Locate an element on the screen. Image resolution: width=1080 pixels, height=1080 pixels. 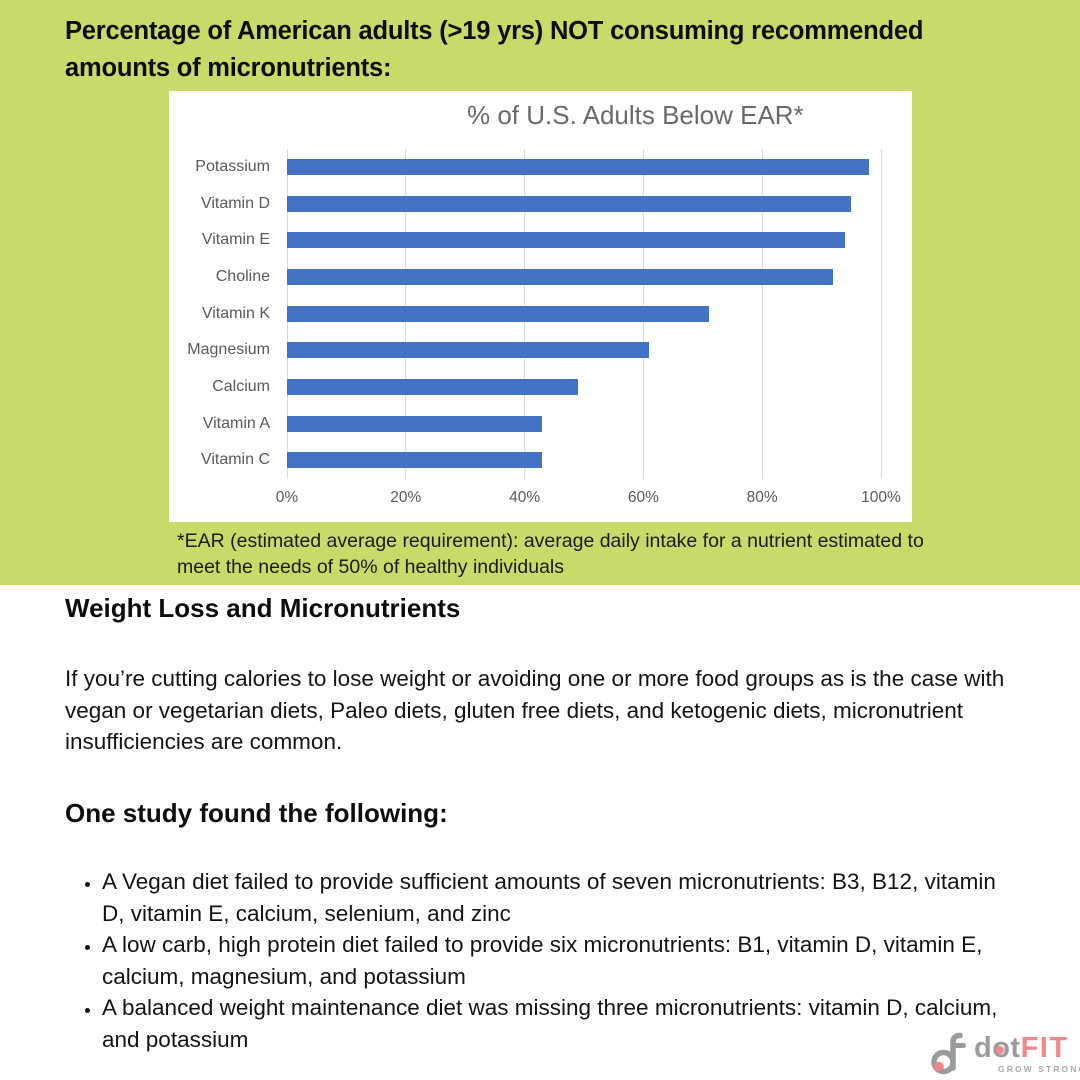
chart-row: Vitamin E is located at coordinates (541, 240).